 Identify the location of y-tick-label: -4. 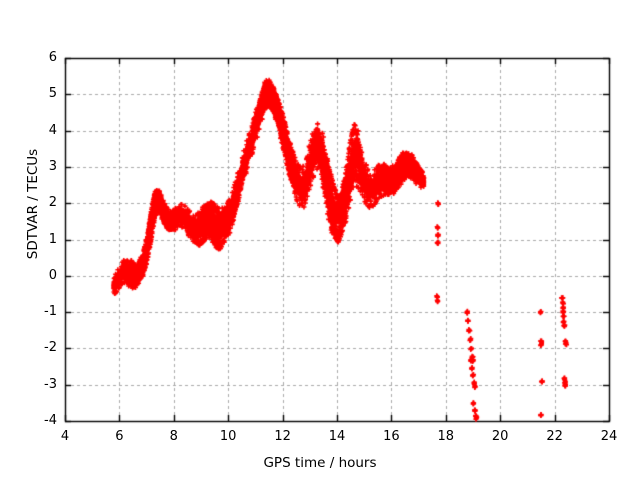
(50, 420).